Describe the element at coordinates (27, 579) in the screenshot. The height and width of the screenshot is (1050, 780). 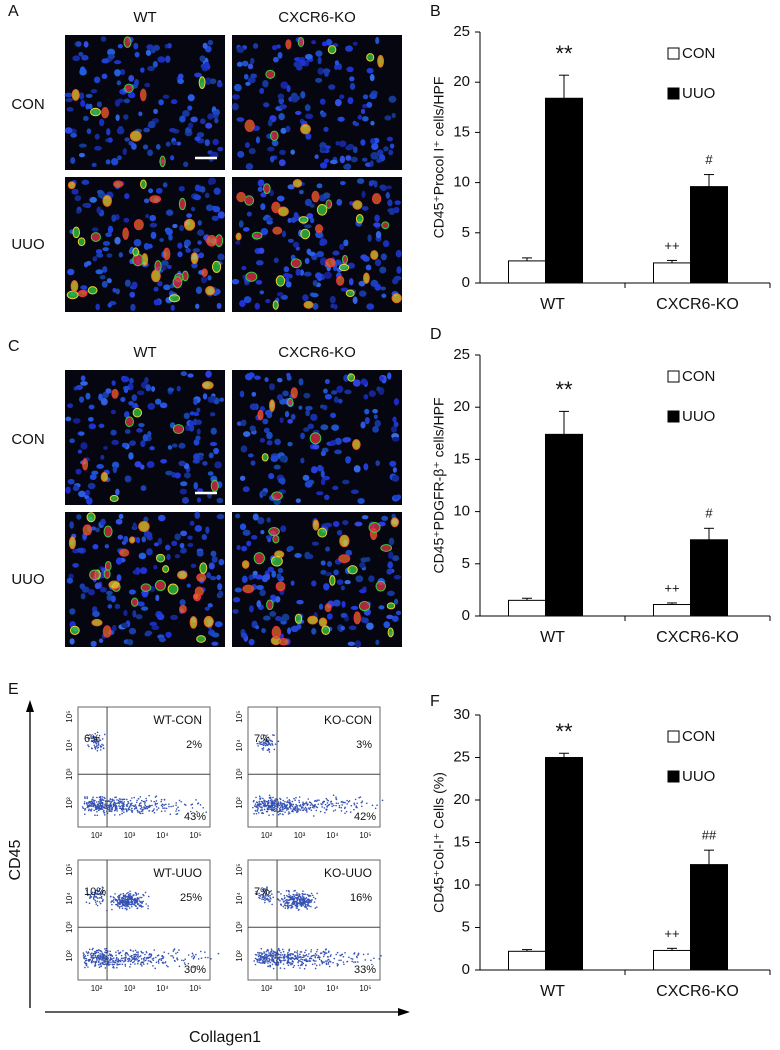
I see `row-label: UUO` at that location.